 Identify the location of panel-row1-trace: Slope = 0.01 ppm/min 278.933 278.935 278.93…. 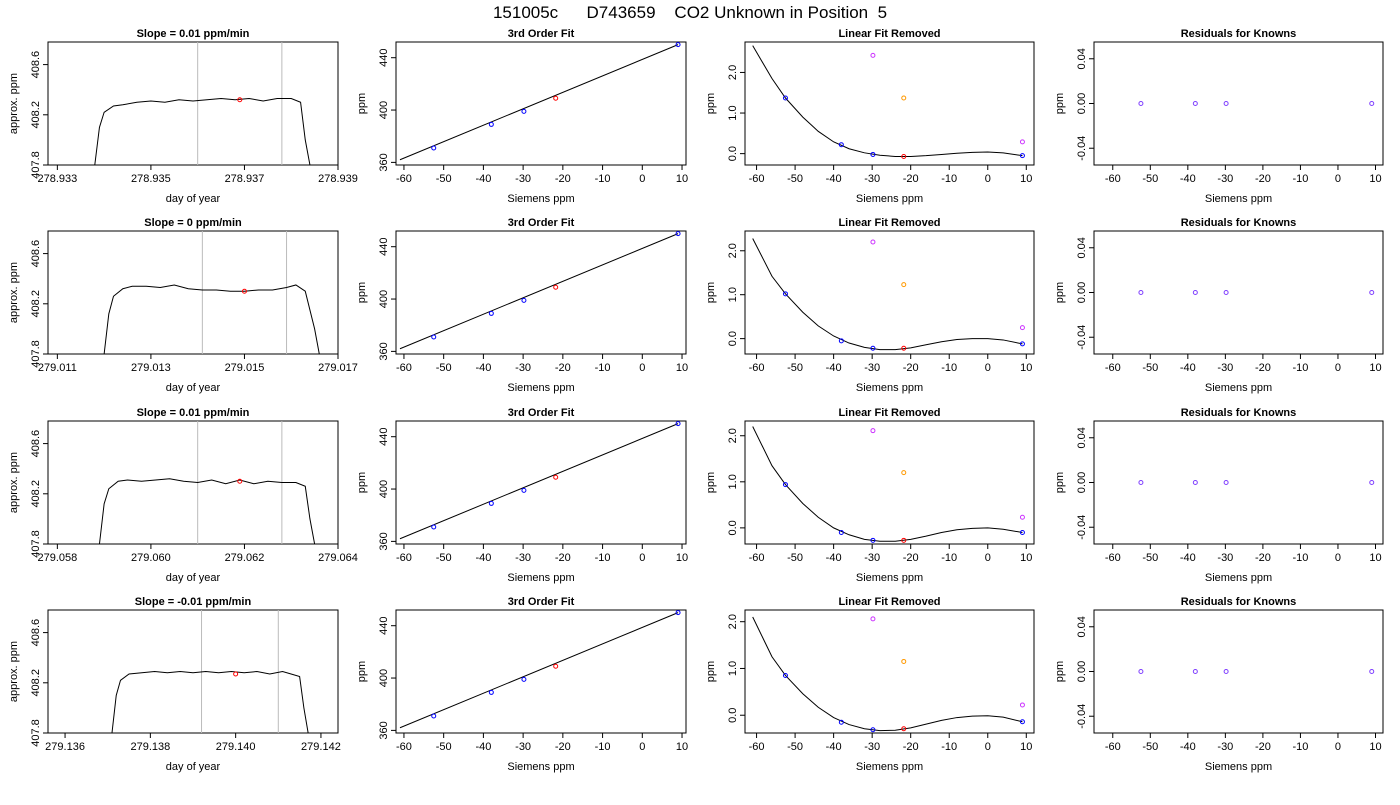
(183, 116).